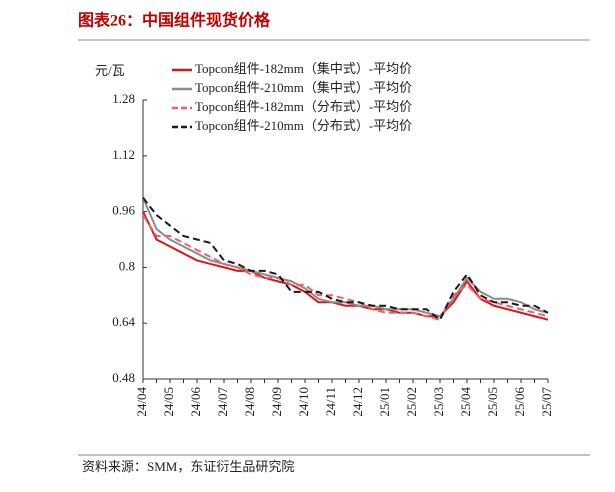 This screenshot has width=615, height=492. I want to click on y-tick-label: 0.8, so click(127, 265).